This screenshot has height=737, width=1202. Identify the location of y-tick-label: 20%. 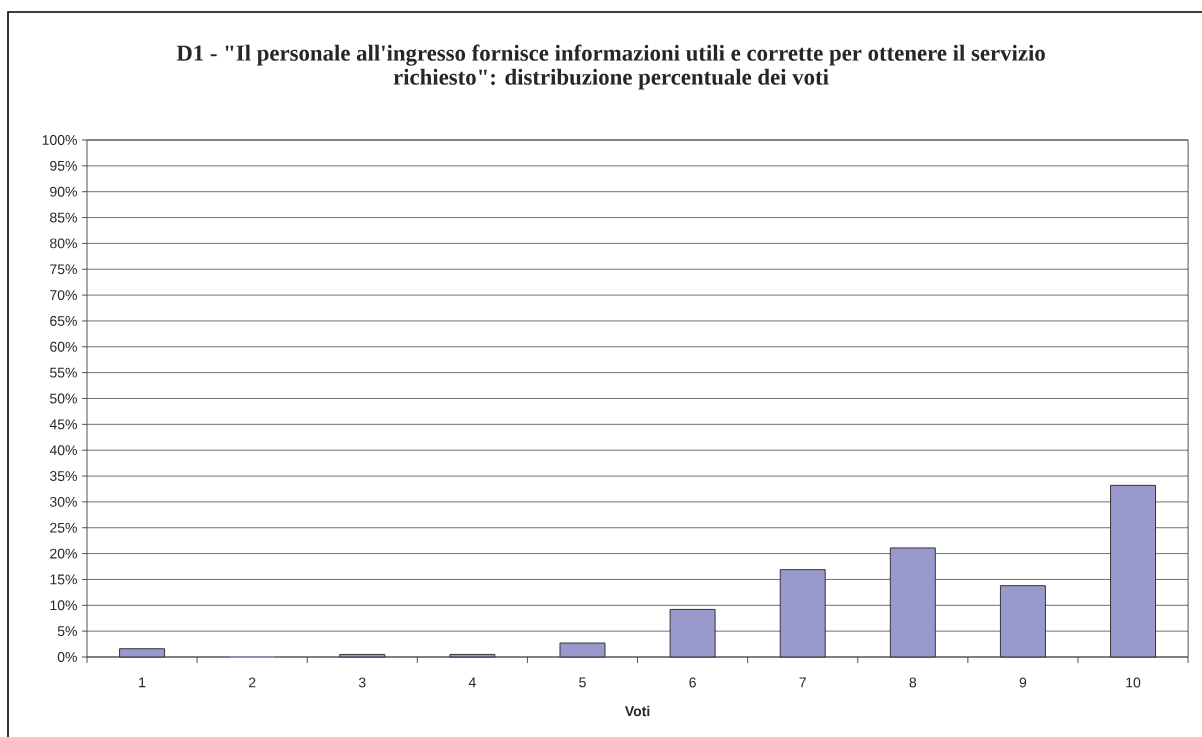
(63, 553).